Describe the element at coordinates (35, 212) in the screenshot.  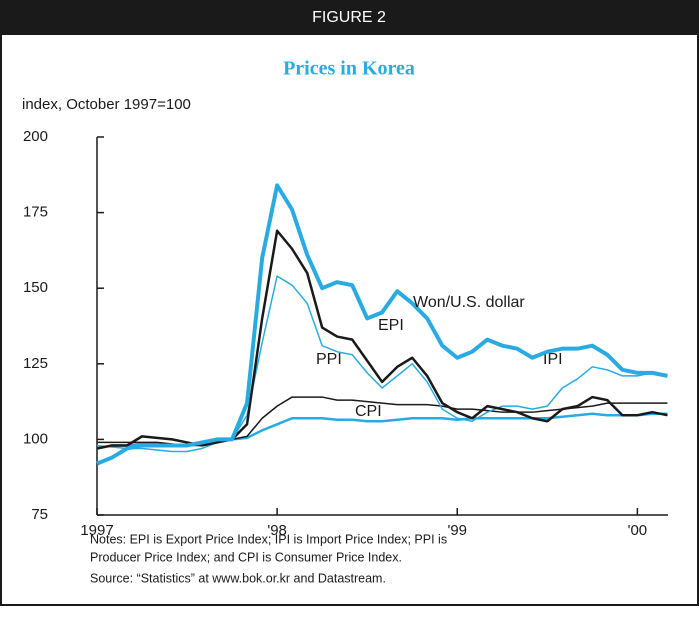
I see `y-tick-label: 175` at that location.